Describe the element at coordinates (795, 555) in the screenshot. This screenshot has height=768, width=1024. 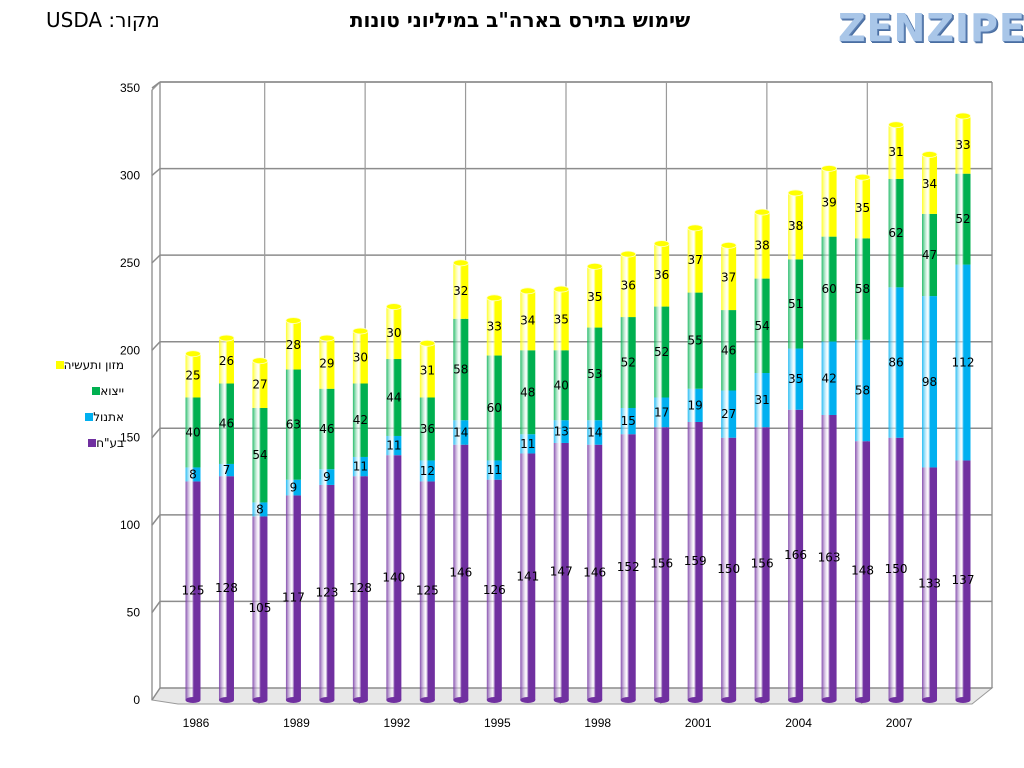
I see `data-label: 166` at that location.